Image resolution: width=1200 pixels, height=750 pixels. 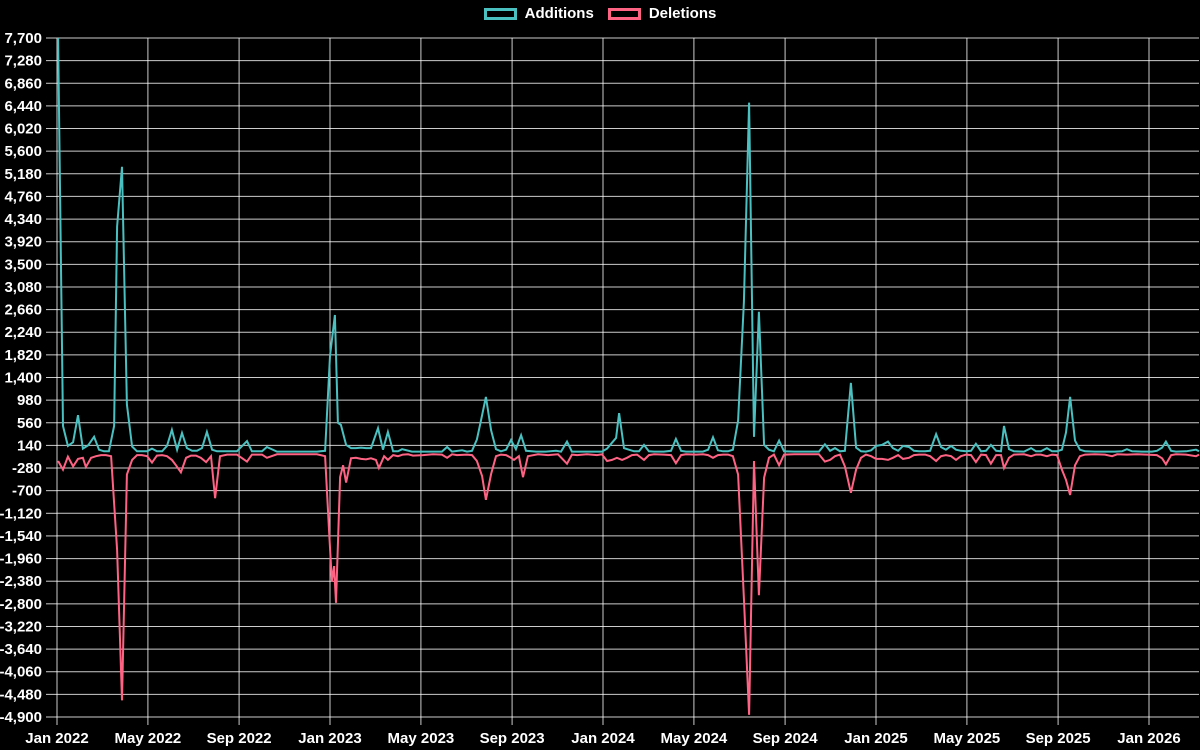 What do you see at coordinates (23, 174) in the screenshot?
I see `y-tick-label: 5,180` at bounding box center [23, 174].